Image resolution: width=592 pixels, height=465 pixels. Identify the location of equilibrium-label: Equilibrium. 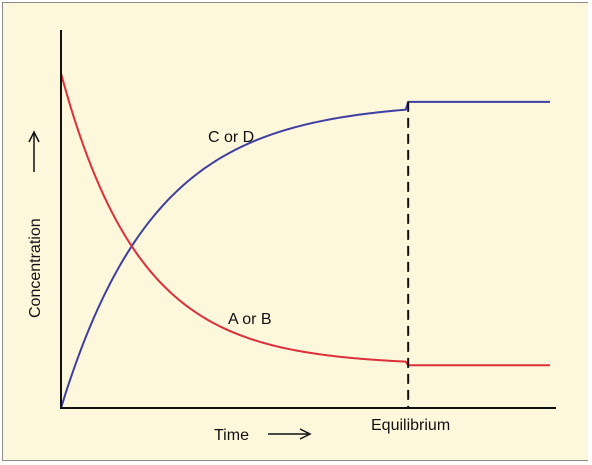
(410, 425).